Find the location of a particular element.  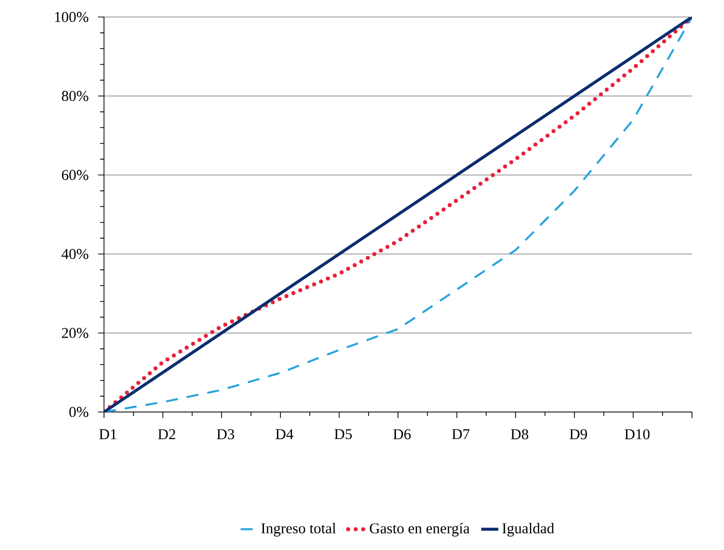

legend-label: Ingreso total is located at coordinates (298, 529).